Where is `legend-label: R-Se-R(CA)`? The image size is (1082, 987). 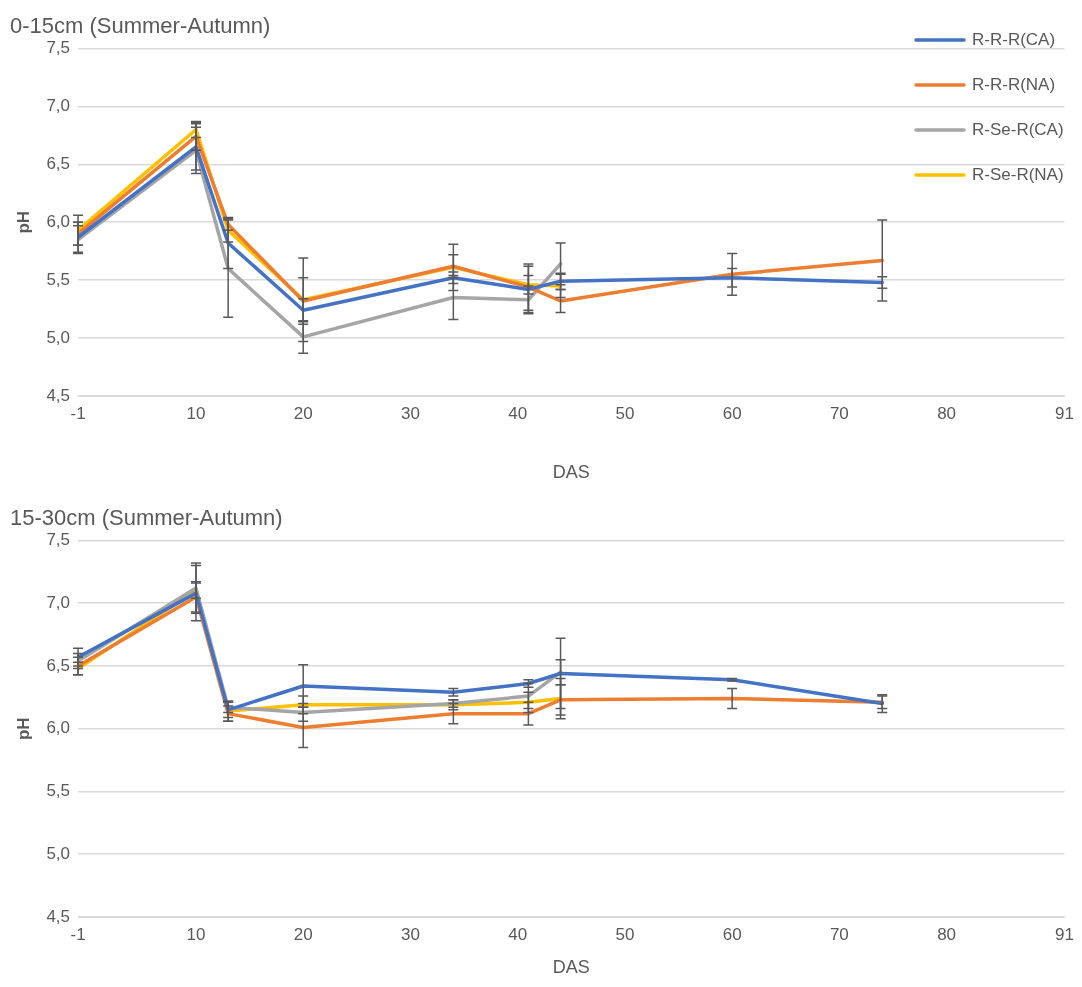 legend-label: R-Se-R(CA) is located at coordinates (1018, 129).